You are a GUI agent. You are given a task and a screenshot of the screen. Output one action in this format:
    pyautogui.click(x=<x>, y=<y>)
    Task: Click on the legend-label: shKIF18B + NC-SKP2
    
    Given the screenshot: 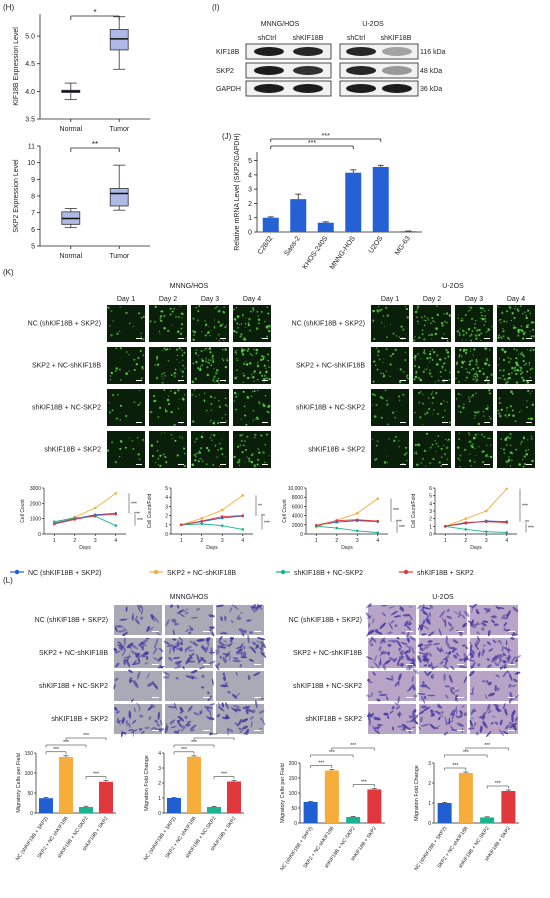 What is the action you would take?
    pyautogui.click(x=328, y=573)
    